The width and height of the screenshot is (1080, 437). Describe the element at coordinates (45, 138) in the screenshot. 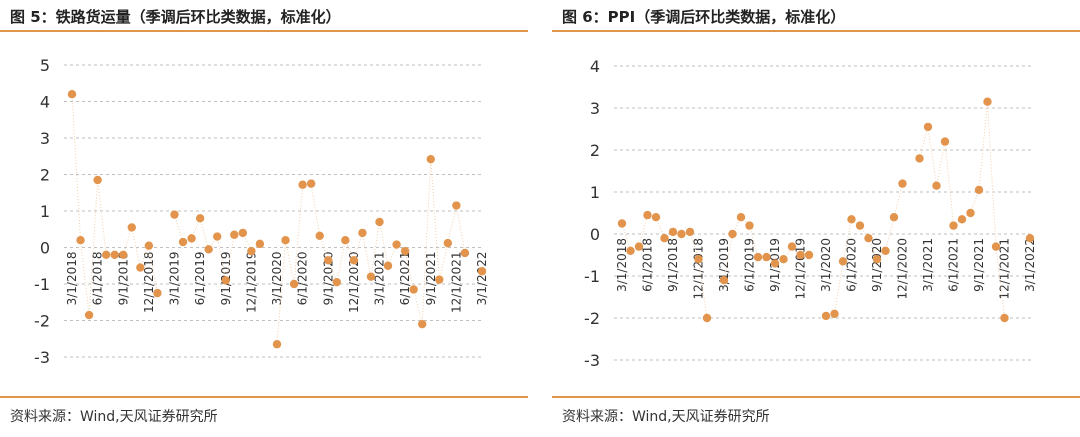

I see `y-tick-label: 3` at that location.